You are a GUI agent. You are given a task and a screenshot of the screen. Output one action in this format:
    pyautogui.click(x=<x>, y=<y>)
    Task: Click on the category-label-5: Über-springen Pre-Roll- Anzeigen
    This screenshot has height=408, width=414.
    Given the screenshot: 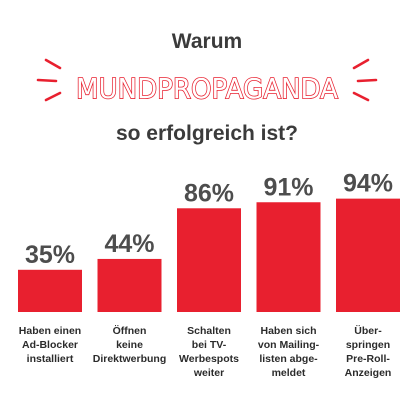 What is the action you would take?
    pyautogui.click(x=368, y=351)
    